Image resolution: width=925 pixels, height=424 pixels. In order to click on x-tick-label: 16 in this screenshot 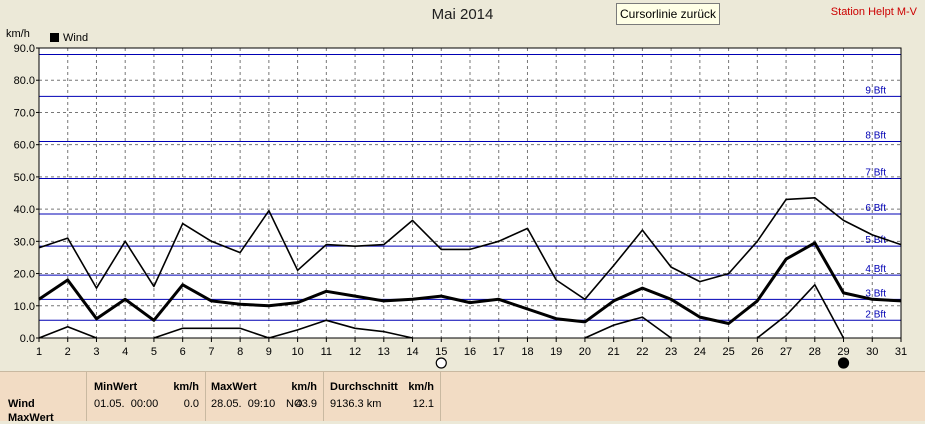, I will do `click(470, 352)`.